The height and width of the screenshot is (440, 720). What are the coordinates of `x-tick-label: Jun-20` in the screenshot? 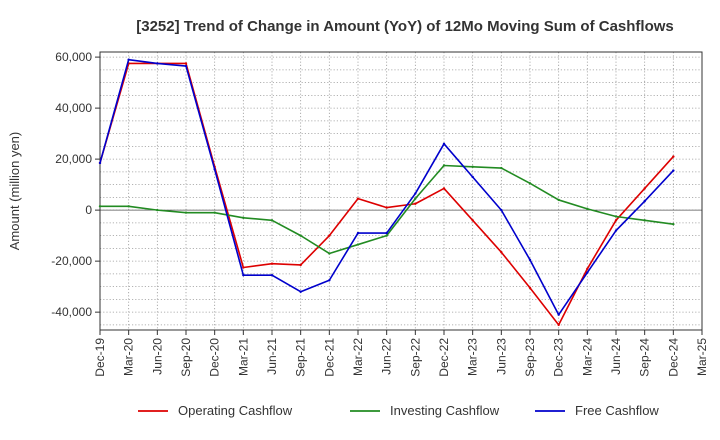 It's located at (157, 356).